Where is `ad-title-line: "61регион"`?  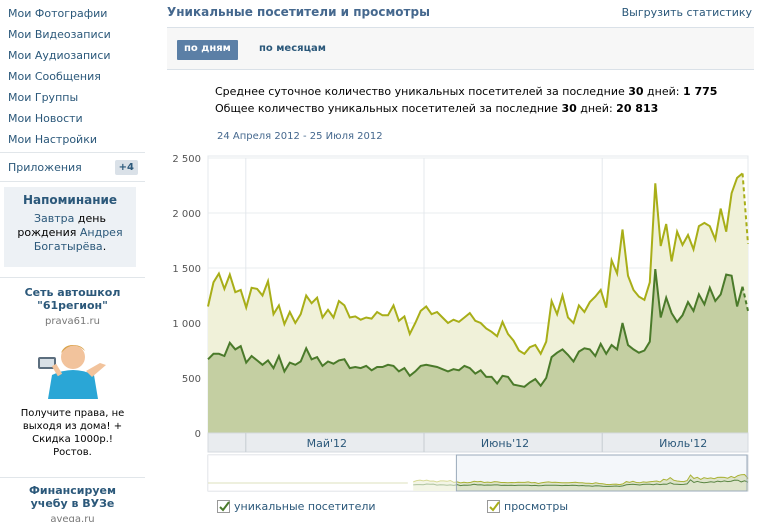
ad-title-line: "61регион" is located at coordinates (72, 305).